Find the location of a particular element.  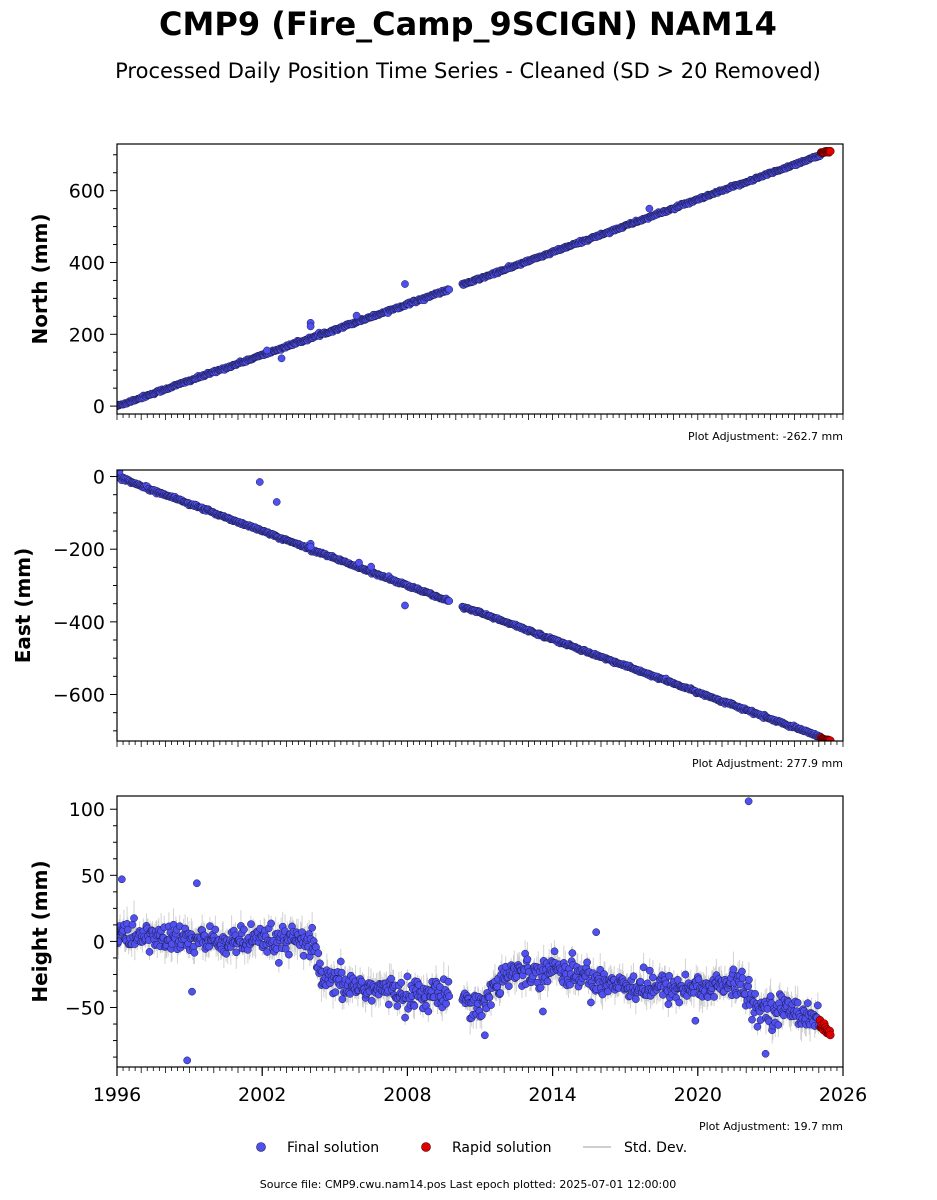

rapid-point is located at coordinates (830, 151).